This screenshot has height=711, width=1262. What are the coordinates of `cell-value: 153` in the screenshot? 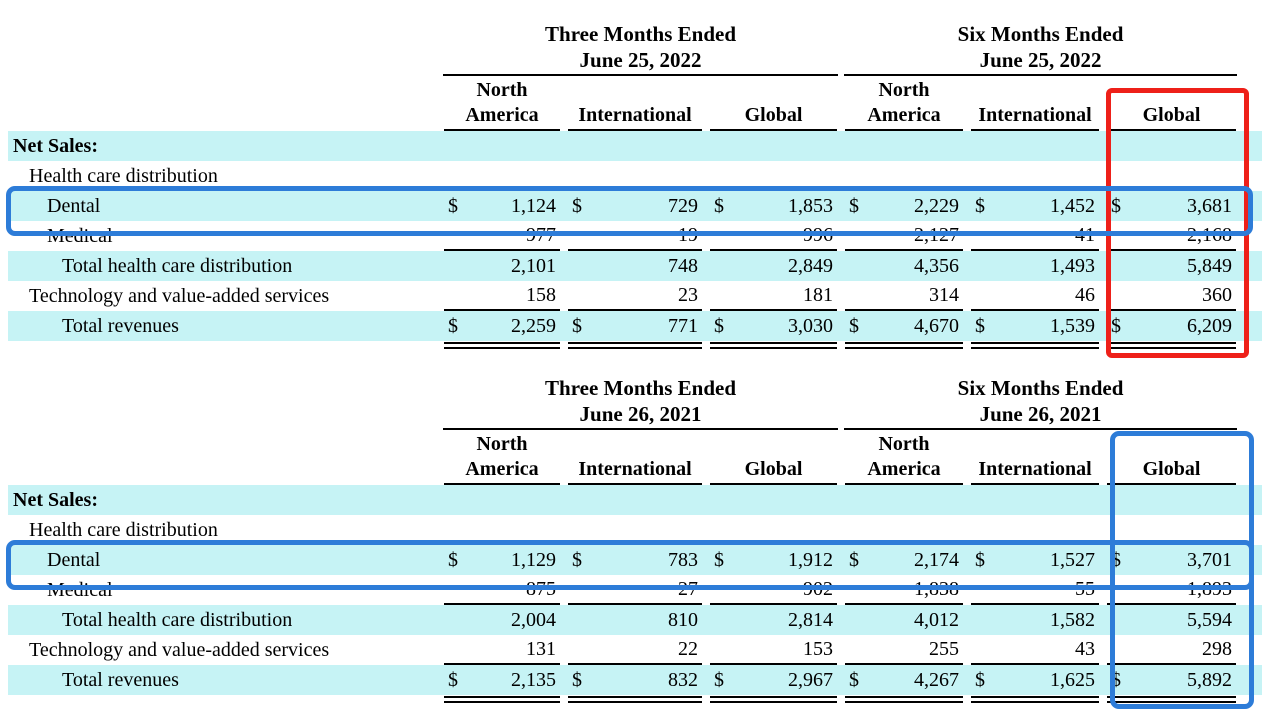 It's located at (818, 648).